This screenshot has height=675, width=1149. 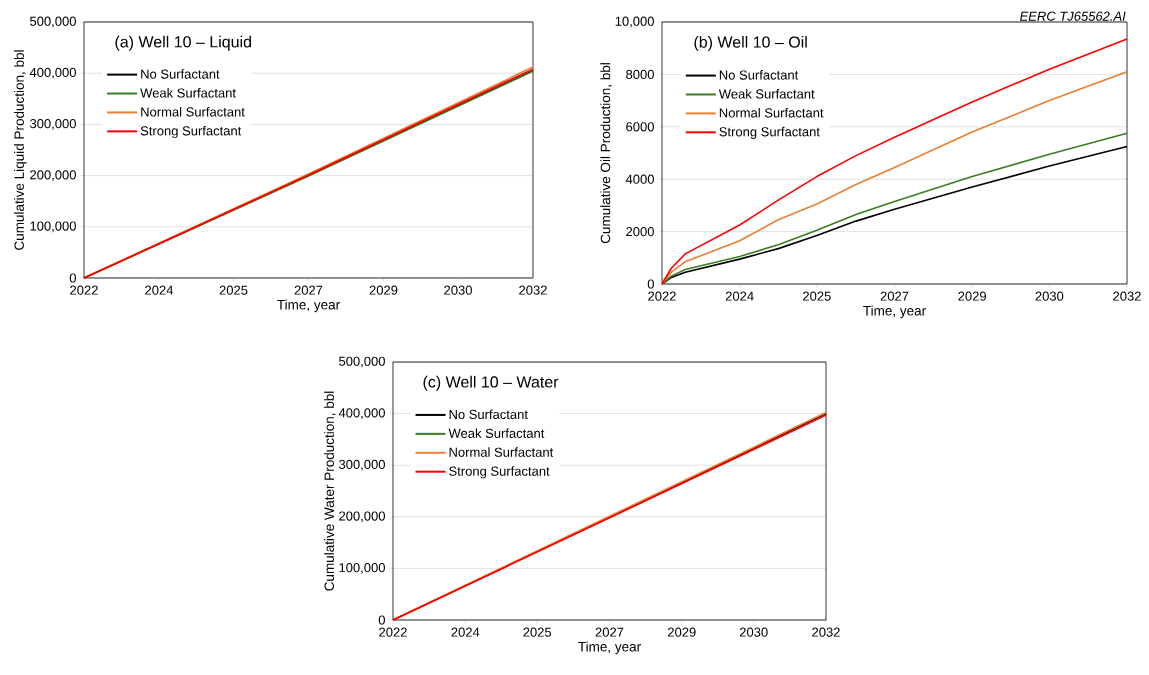 What do you see at coordinates (639, 179) in the screenshot?
I see `y-tick-label: 4000` at bounding box center [639, 179].